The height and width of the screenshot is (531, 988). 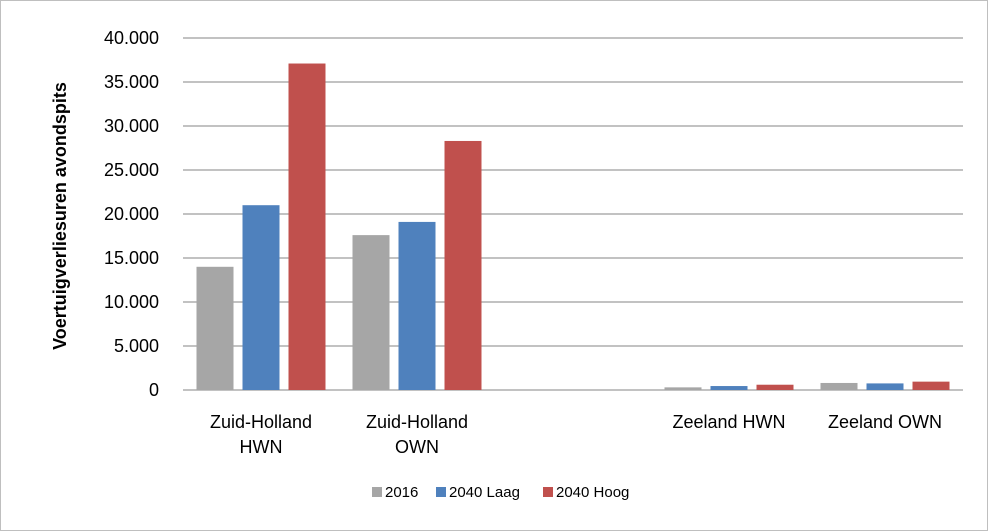 What do you see at coordinates (131, 126) in the screenshot?
I see `y-tick-label: 30.000` at bounding box center [131, 126].